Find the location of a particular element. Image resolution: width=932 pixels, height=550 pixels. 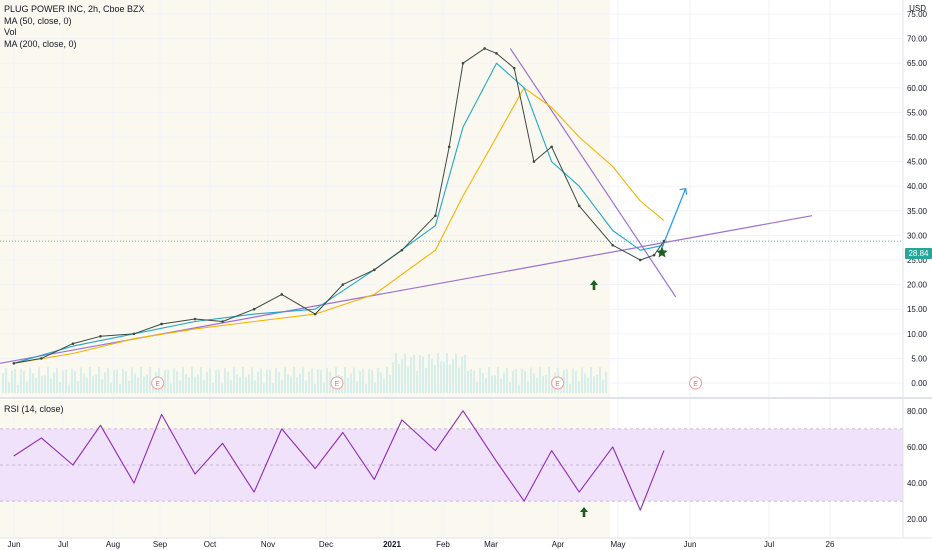

time-tick-label: Oct is located at coordinates (210, 544).